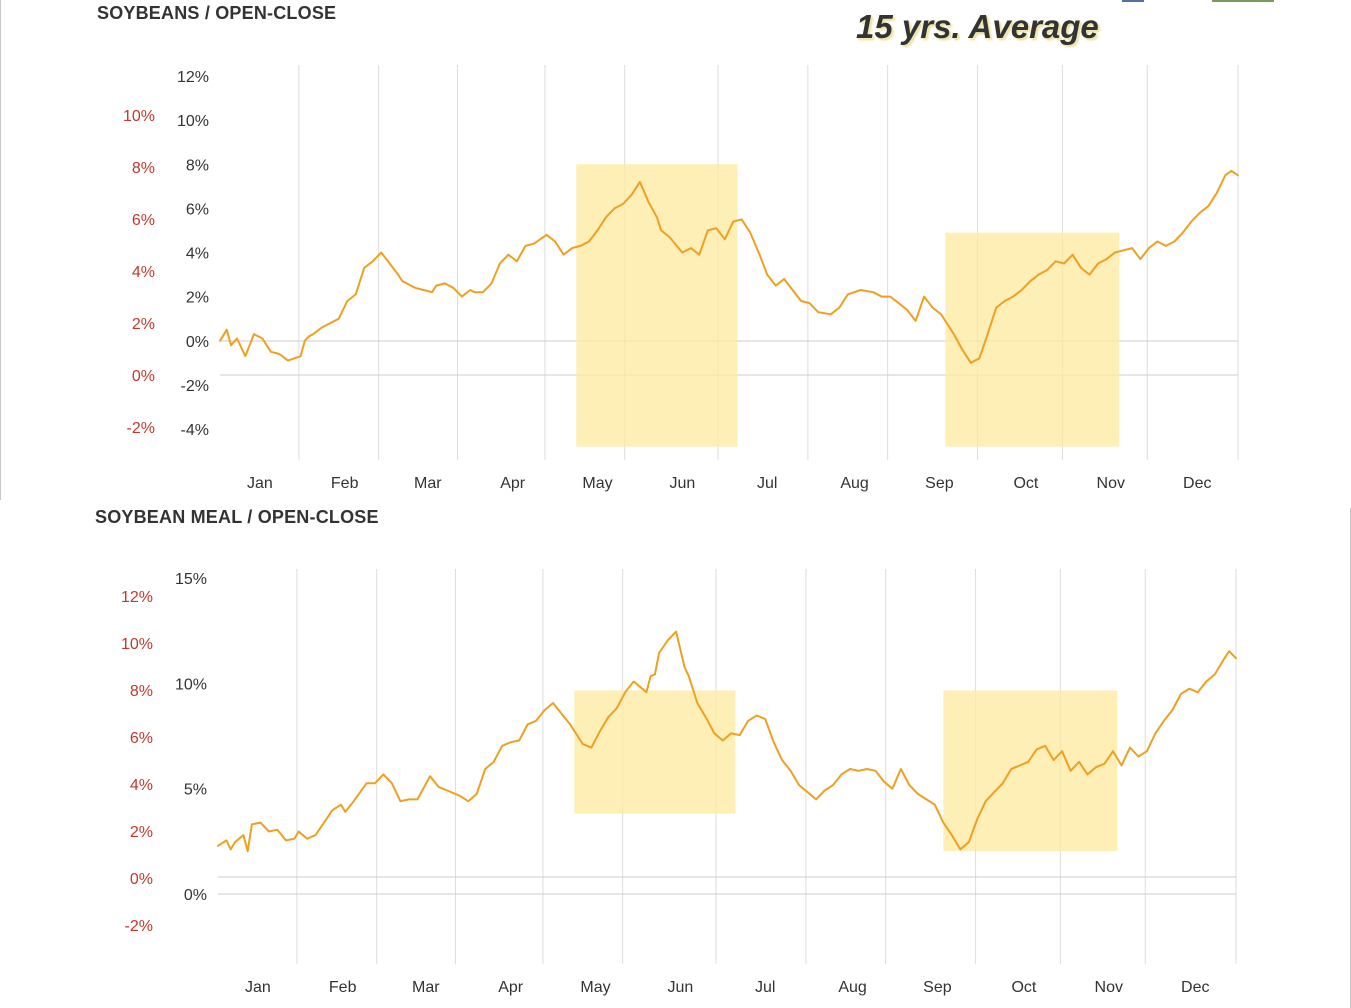 The height and width of the screenshot is (1008, 1351). Describe the element at coordinates (195, 790) in the screenshot. I see `inner-axis-tick-label: 5%` at that location.